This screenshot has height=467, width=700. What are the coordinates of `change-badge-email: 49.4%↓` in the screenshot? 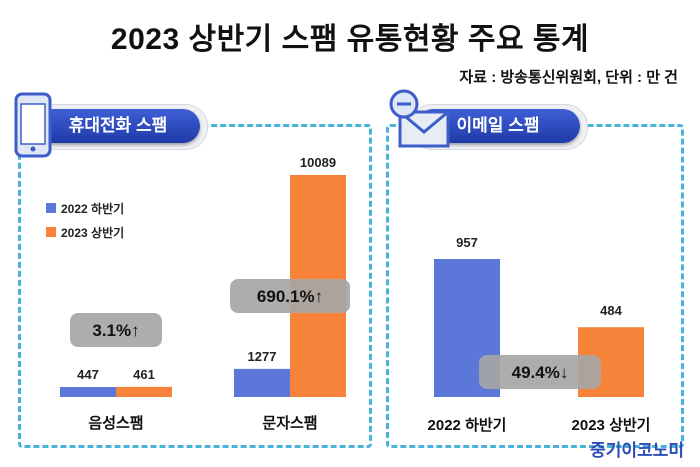 It's located at (540, 372).